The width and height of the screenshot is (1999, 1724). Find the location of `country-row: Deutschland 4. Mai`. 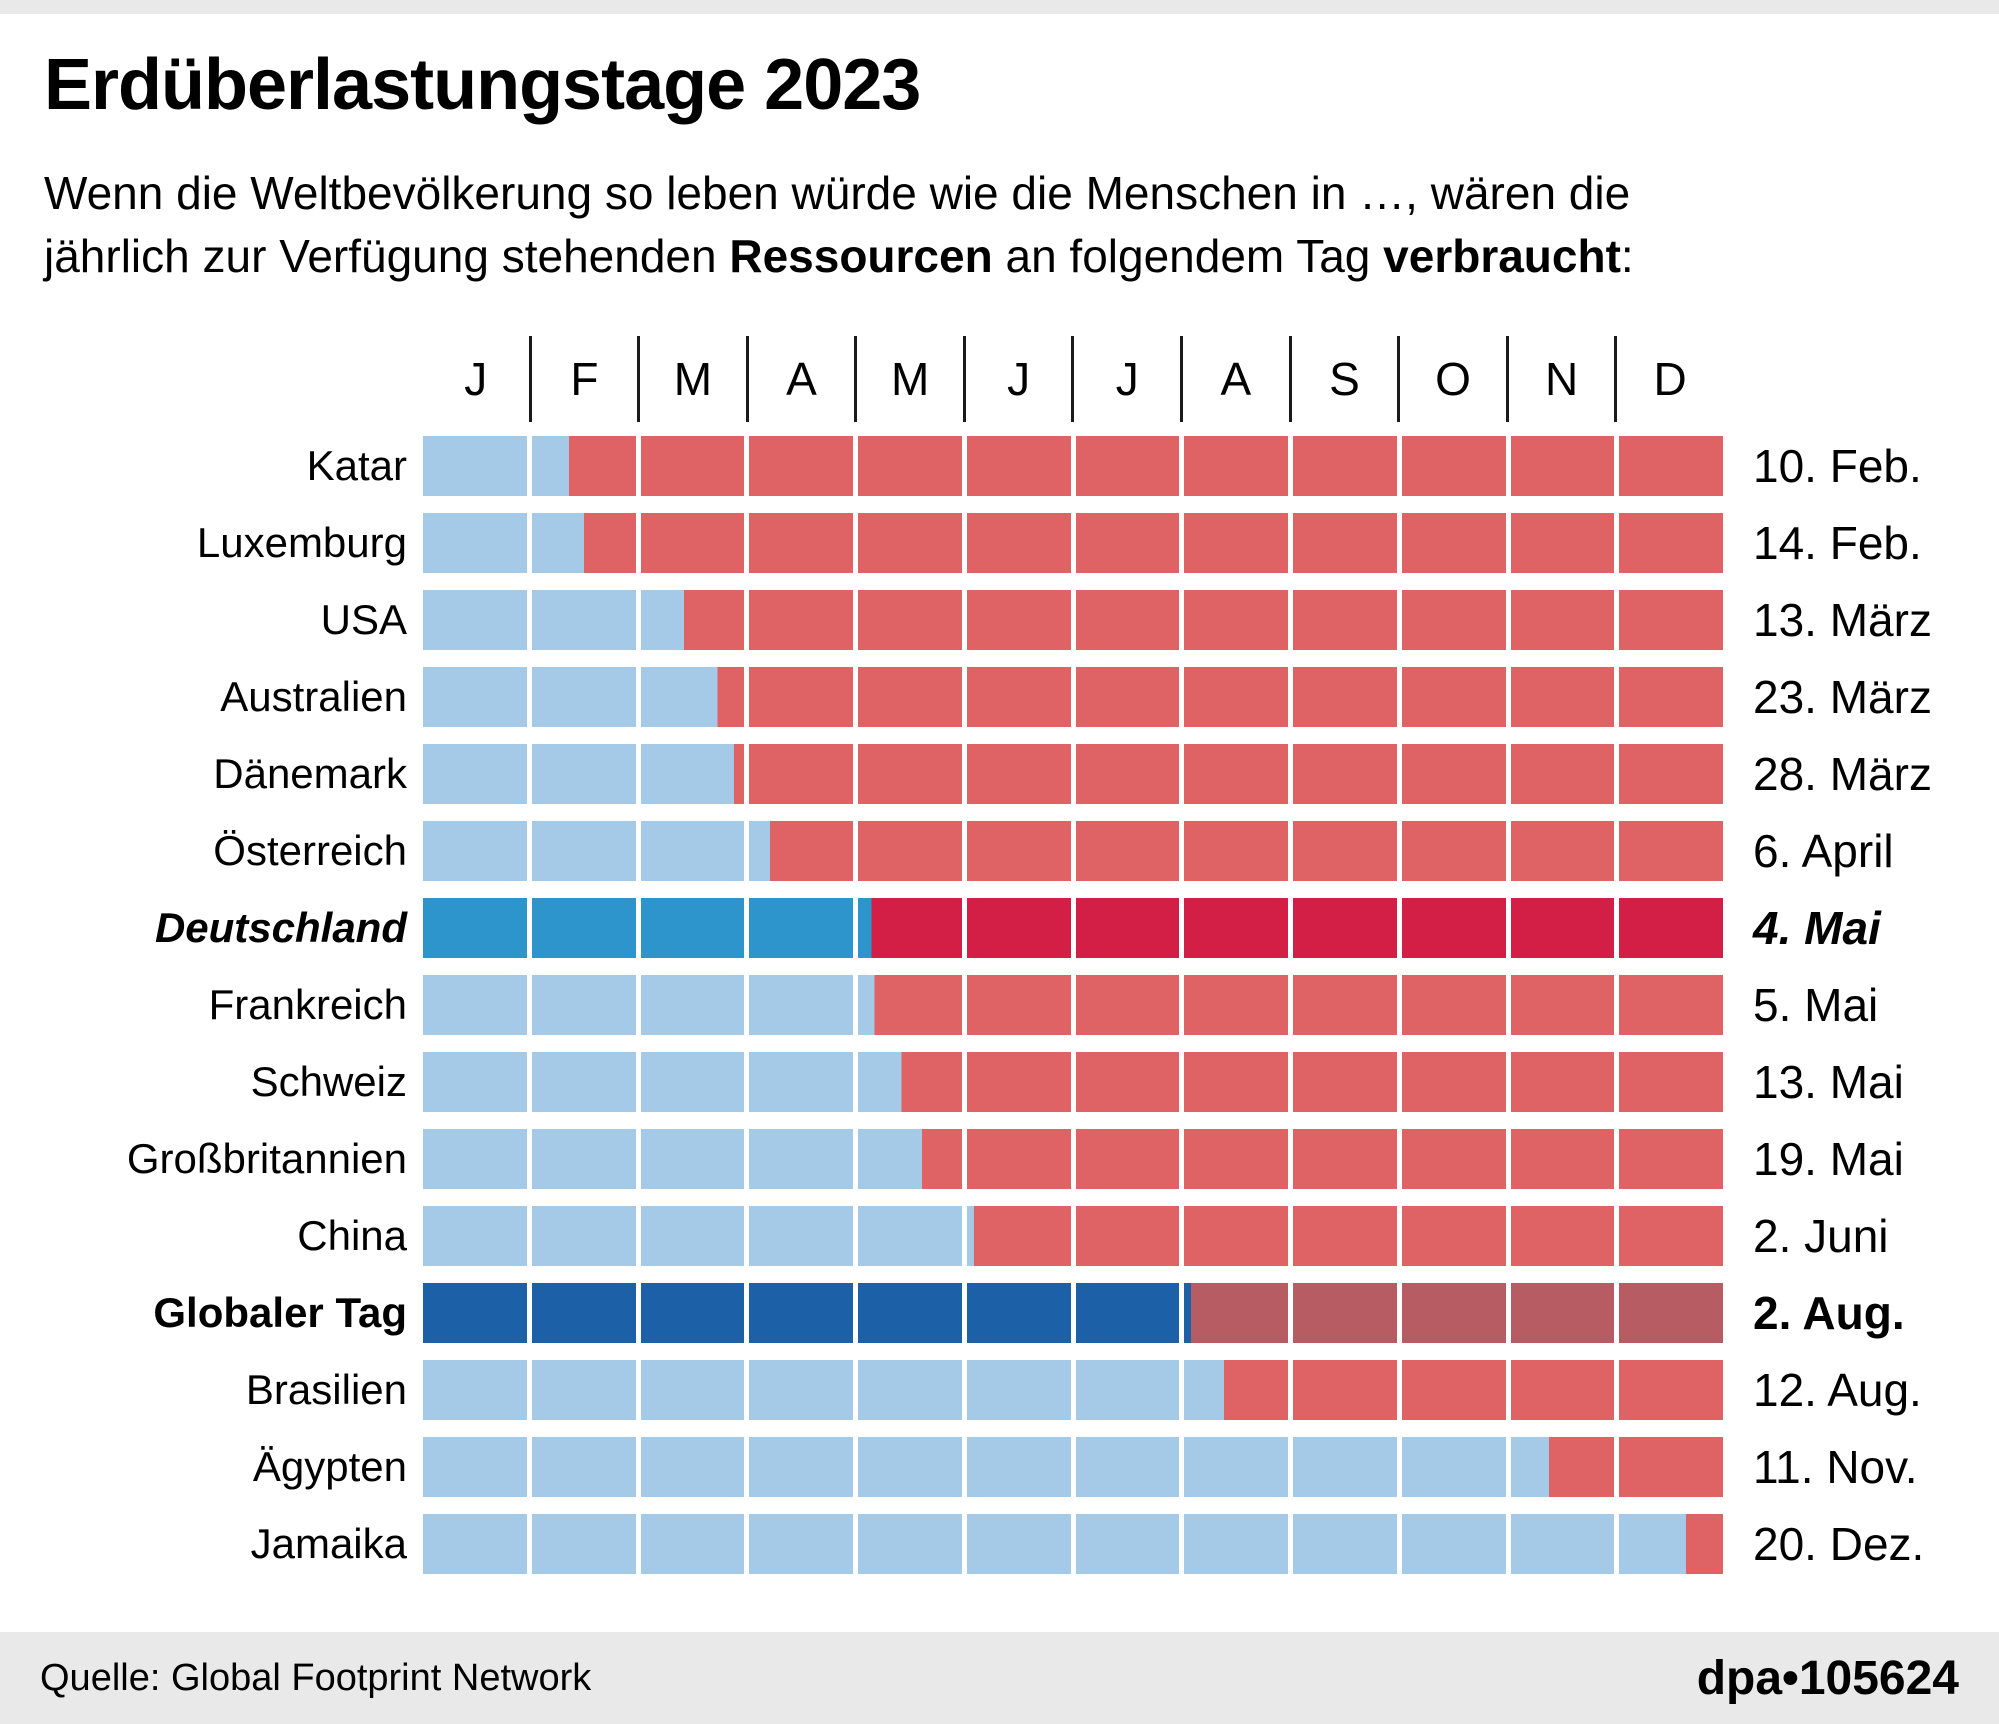

country-row: Deutschland 4. Mai is located at coordinates (999, 928).